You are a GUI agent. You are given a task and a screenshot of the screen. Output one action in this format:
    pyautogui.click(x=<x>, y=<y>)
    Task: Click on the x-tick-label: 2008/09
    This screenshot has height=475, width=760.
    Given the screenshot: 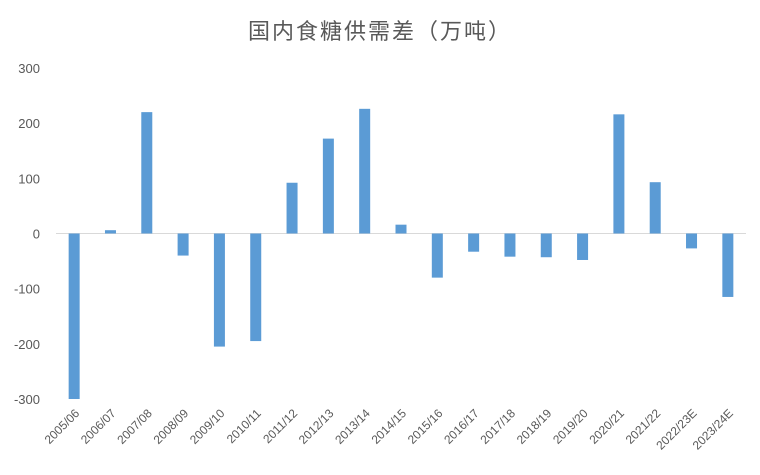 What is the action you would take?
    pyautogui.click(x=171, y=426)
    